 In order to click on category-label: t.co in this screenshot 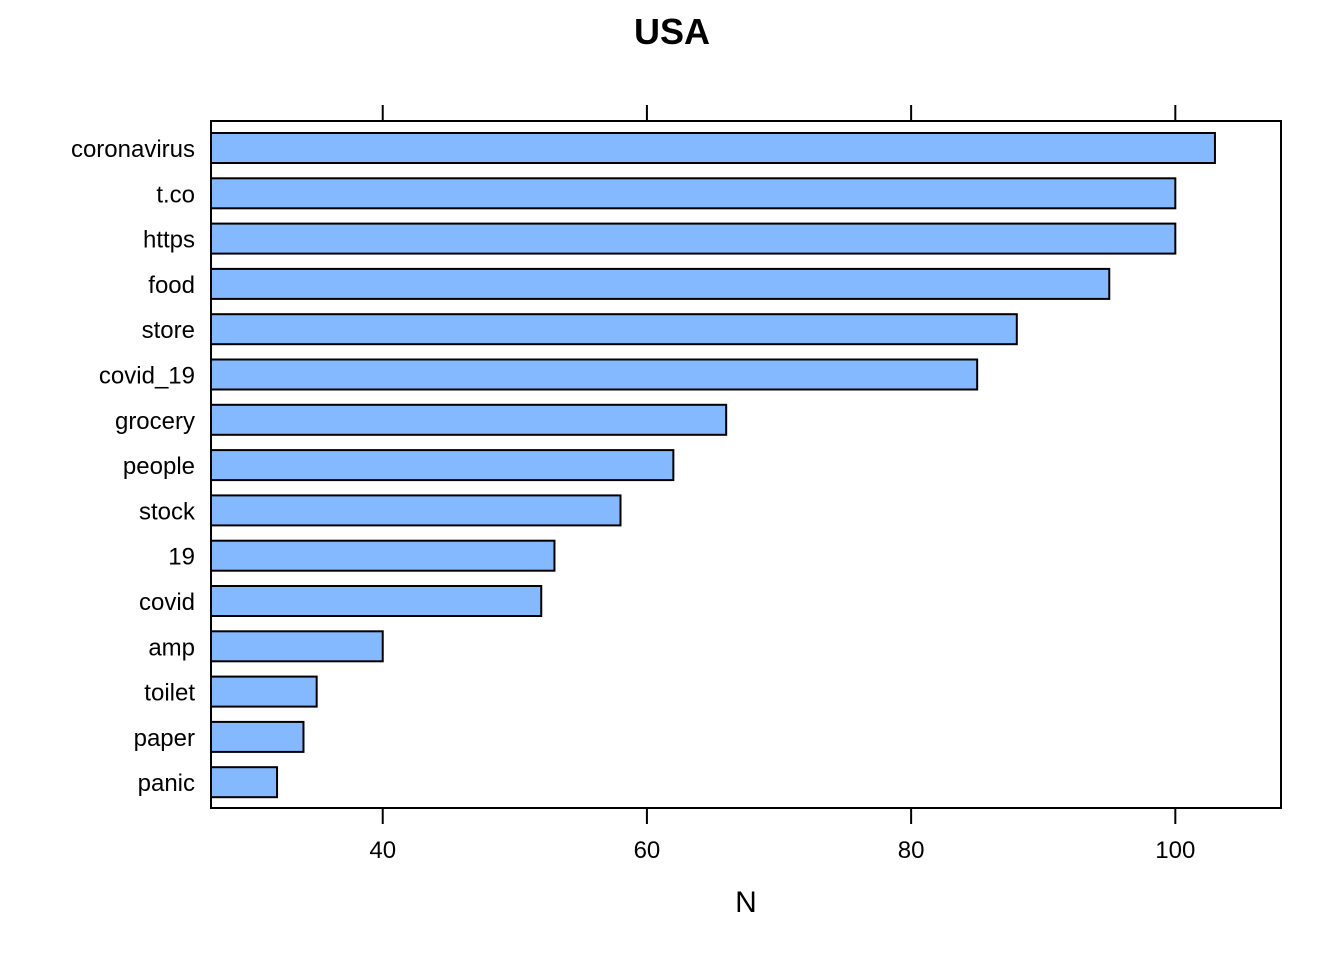, I will do `click(175, 194)`.